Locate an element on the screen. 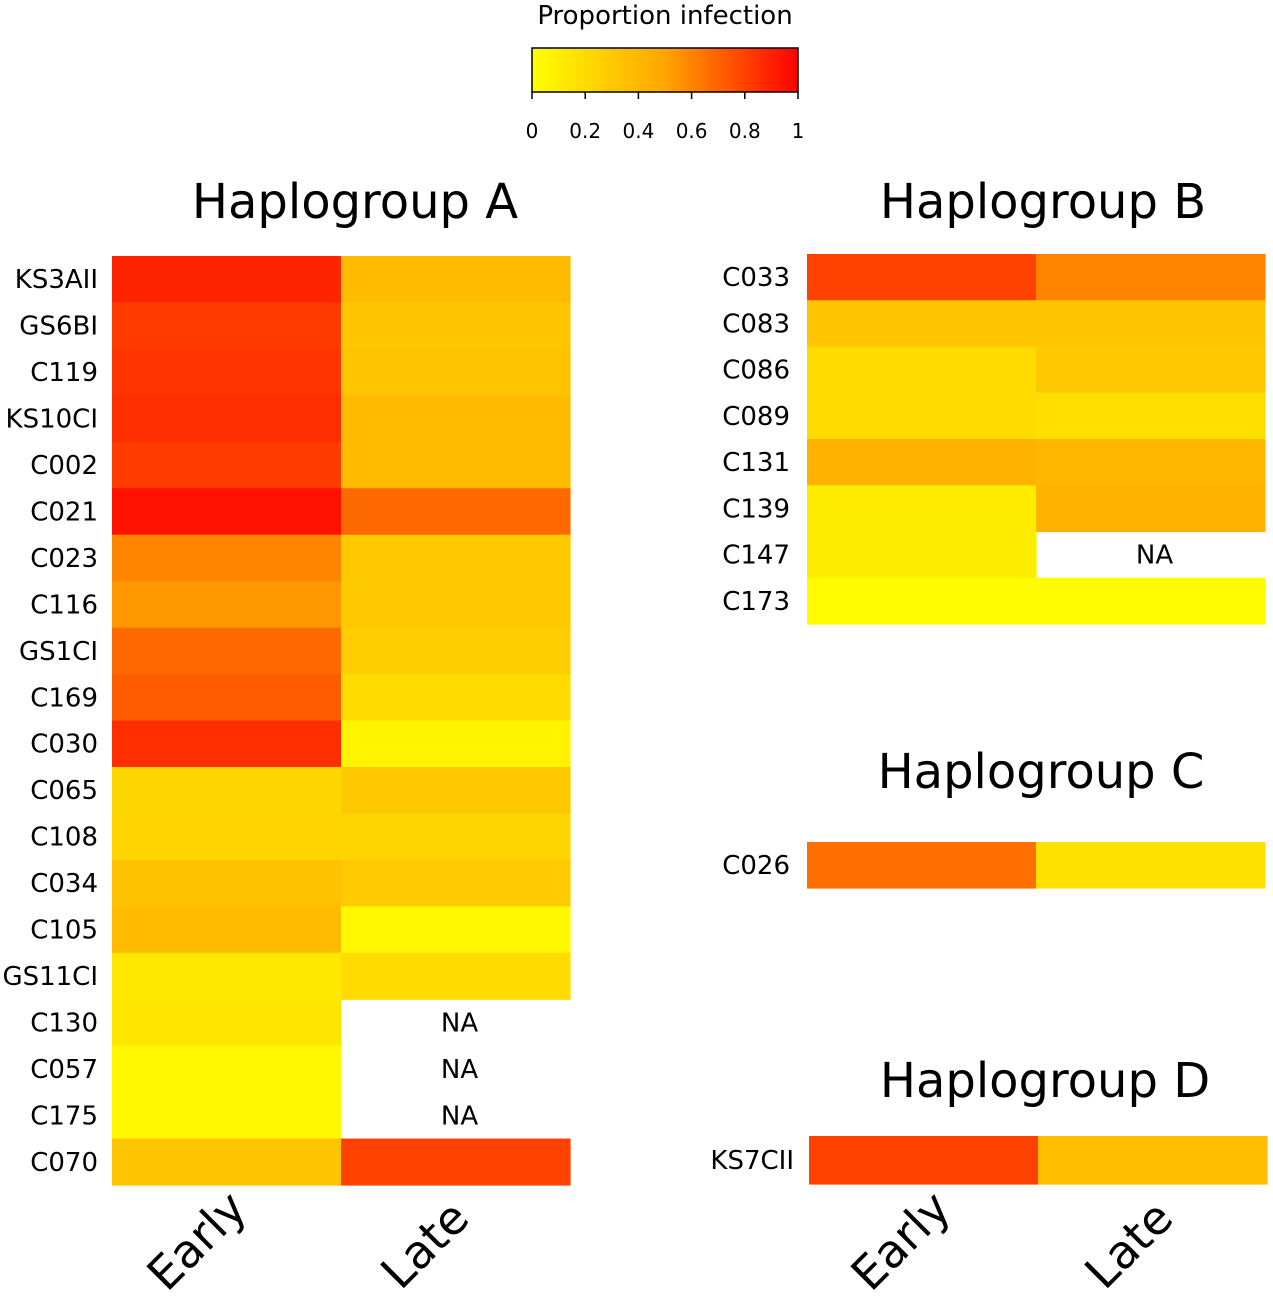 The width and height of the screenshot is (1273, 1301). row-label: KS7CII is located at coordinates (752, 1161).